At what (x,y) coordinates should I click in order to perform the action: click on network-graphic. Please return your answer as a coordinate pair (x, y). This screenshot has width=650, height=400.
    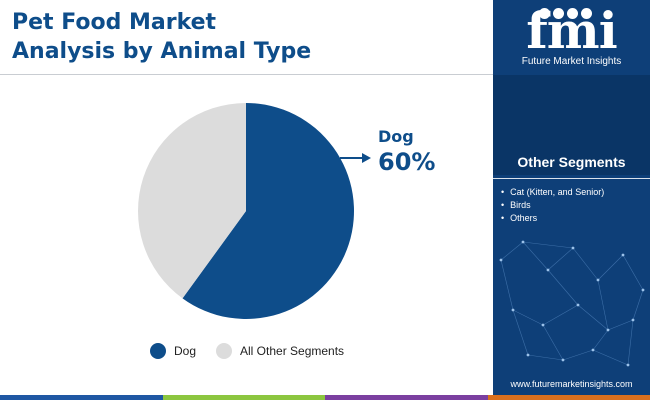
    Looking at the image, I should click on (572, 303).